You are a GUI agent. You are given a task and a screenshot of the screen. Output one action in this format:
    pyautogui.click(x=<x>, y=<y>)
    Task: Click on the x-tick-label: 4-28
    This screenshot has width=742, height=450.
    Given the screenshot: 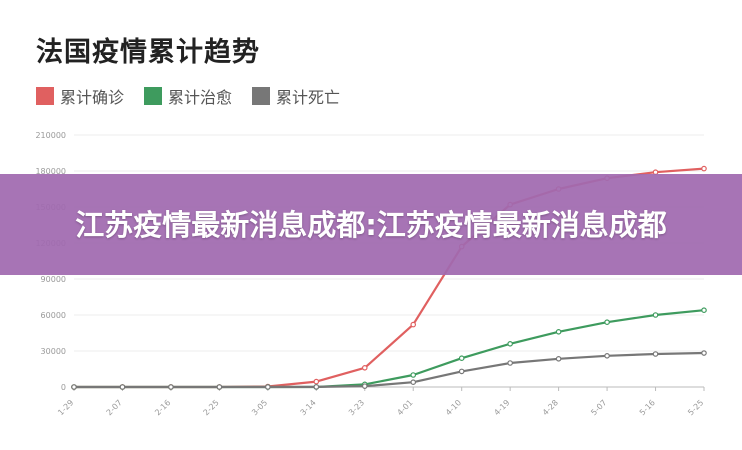 What is the action you would take?
    pyautogui.click(x=550, y=407)
    